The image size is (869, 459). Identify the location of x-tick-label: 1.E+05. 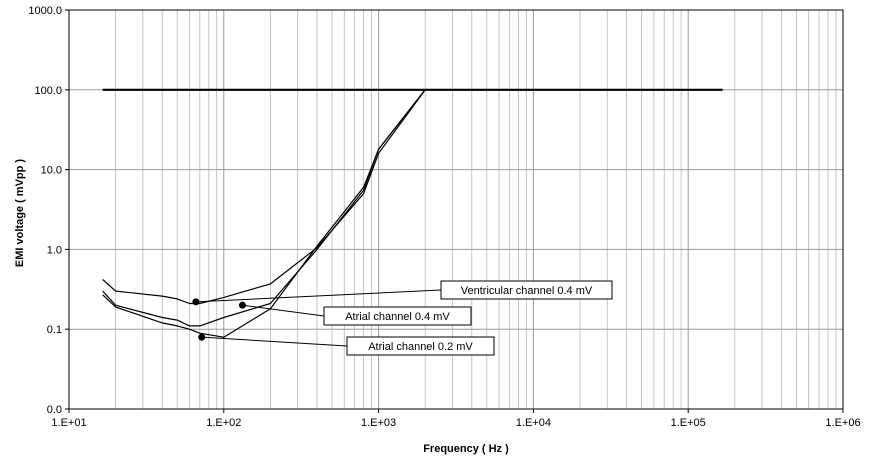
(688, 423).